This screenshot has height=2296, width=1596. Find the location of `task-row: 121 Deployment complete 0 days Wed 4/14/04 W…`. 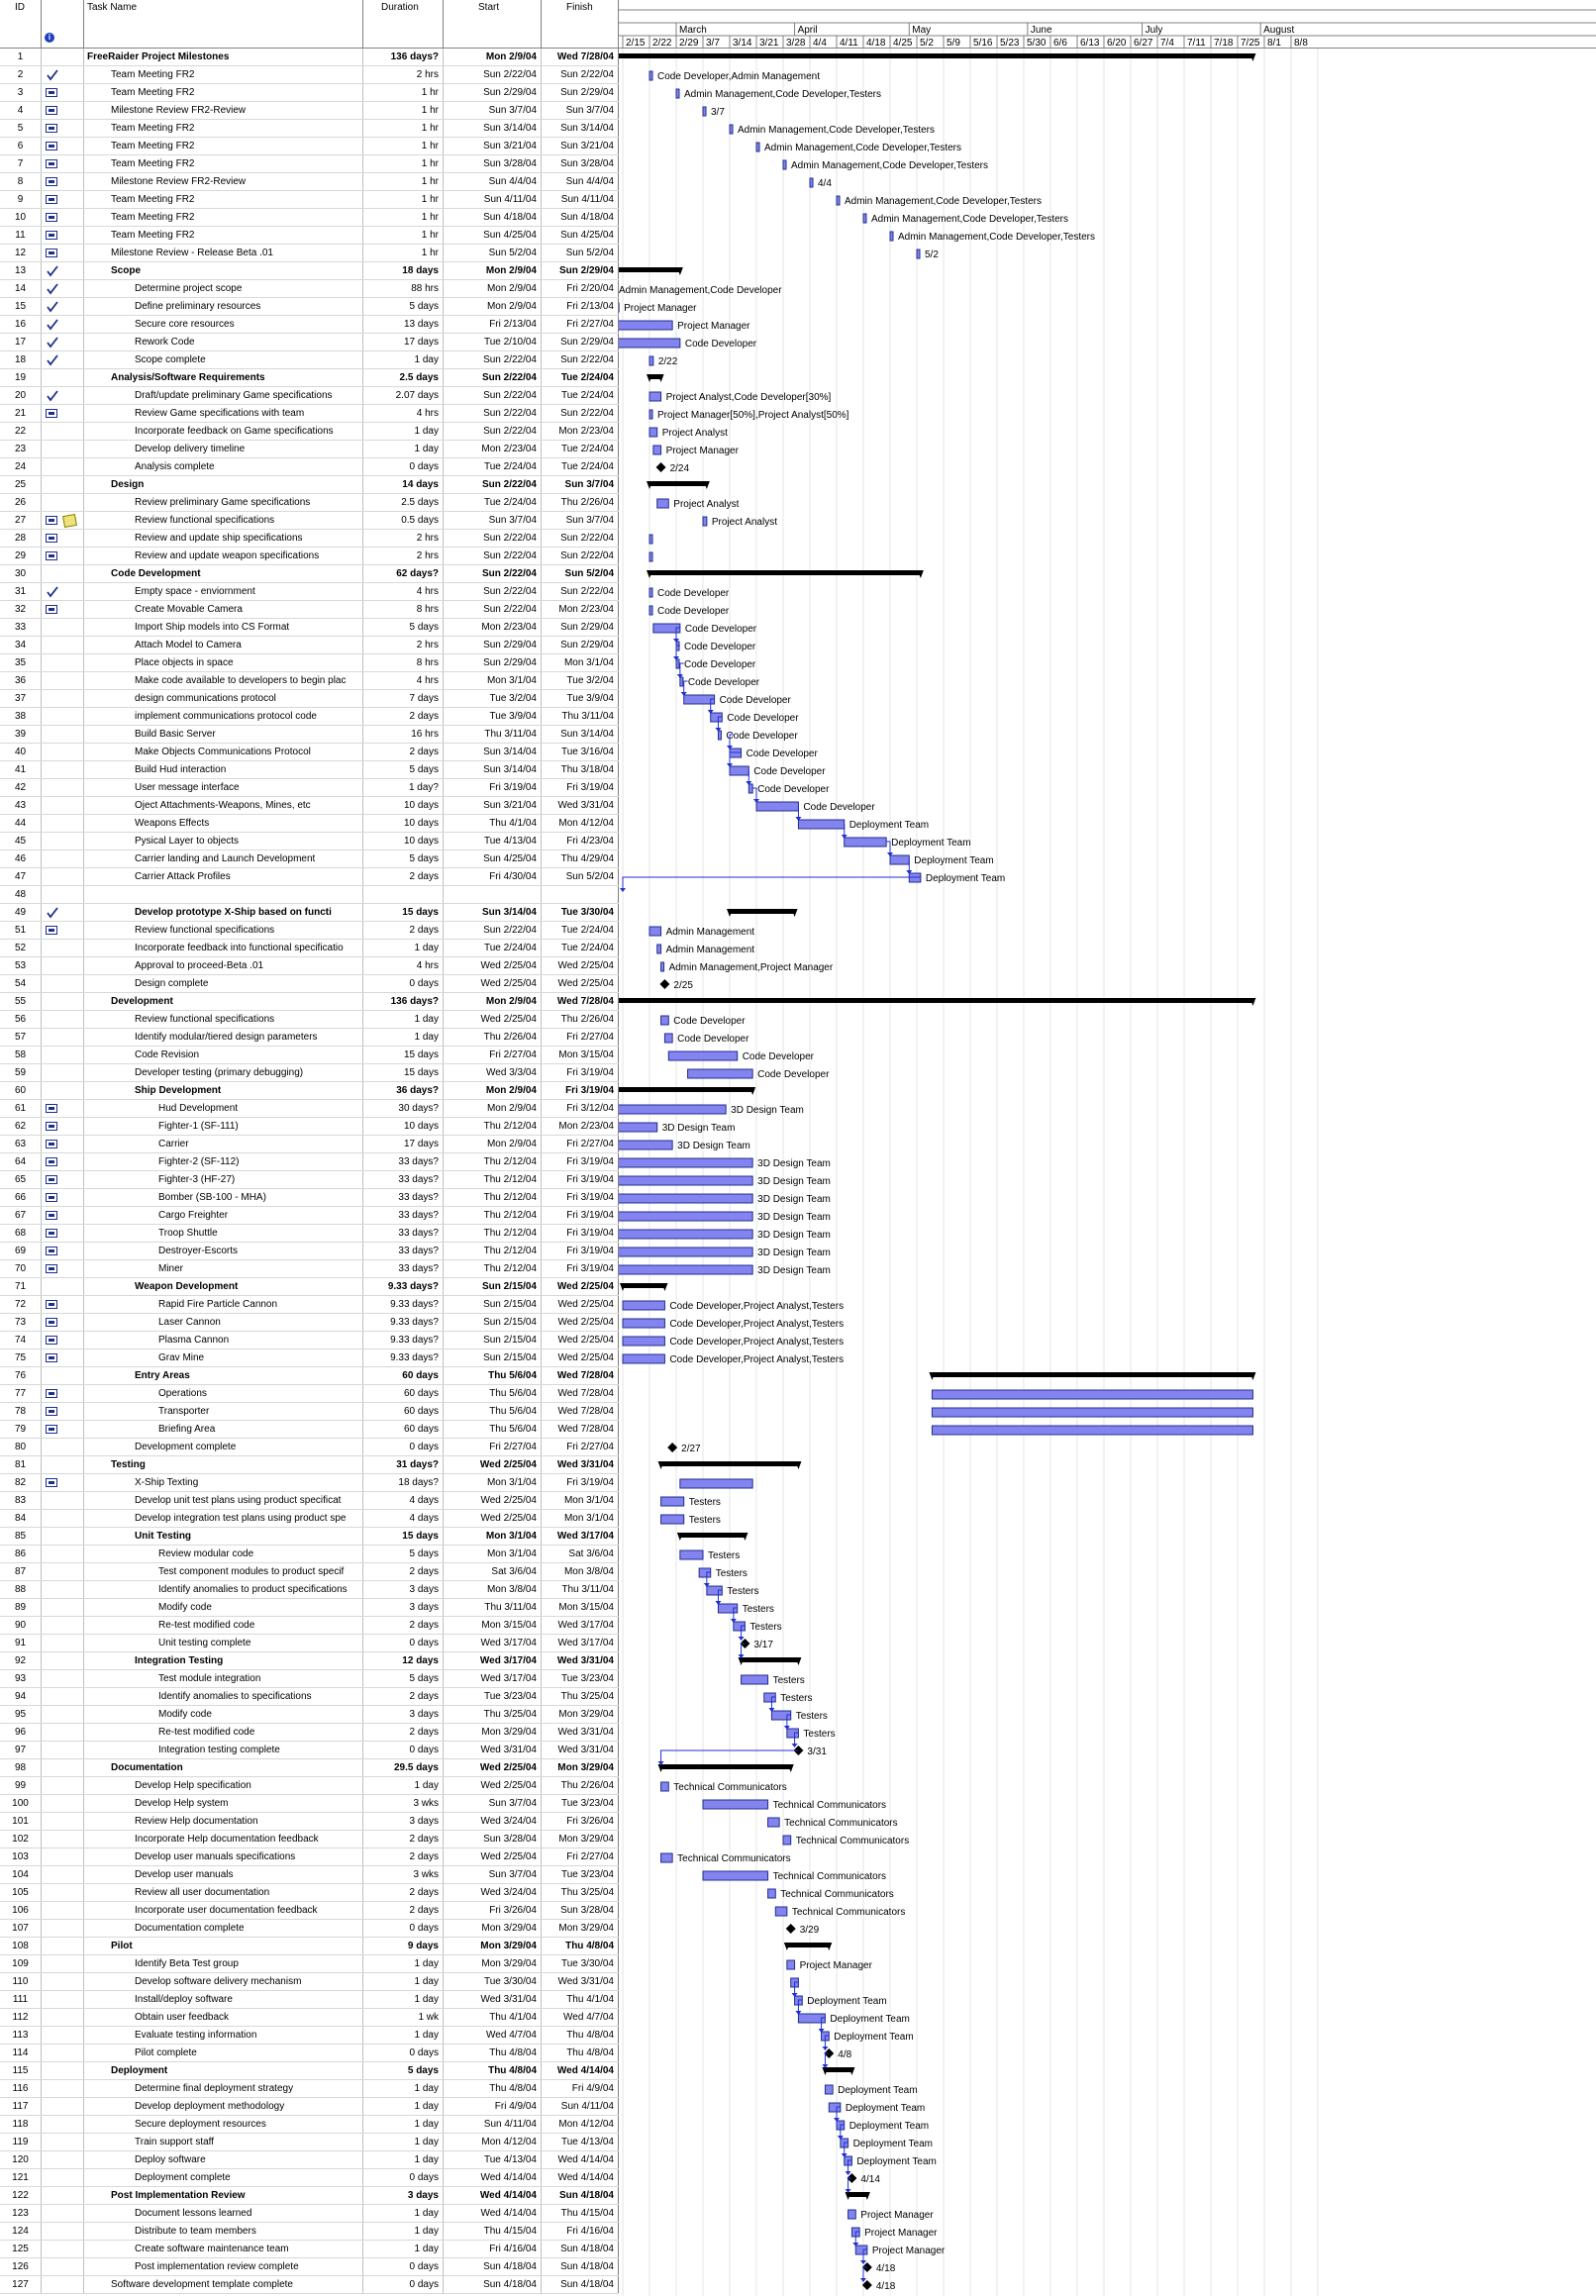

task-row: 121 Deployment complete 0 days Wed 4/14/04 W… is located at coordinates (309, 2178).